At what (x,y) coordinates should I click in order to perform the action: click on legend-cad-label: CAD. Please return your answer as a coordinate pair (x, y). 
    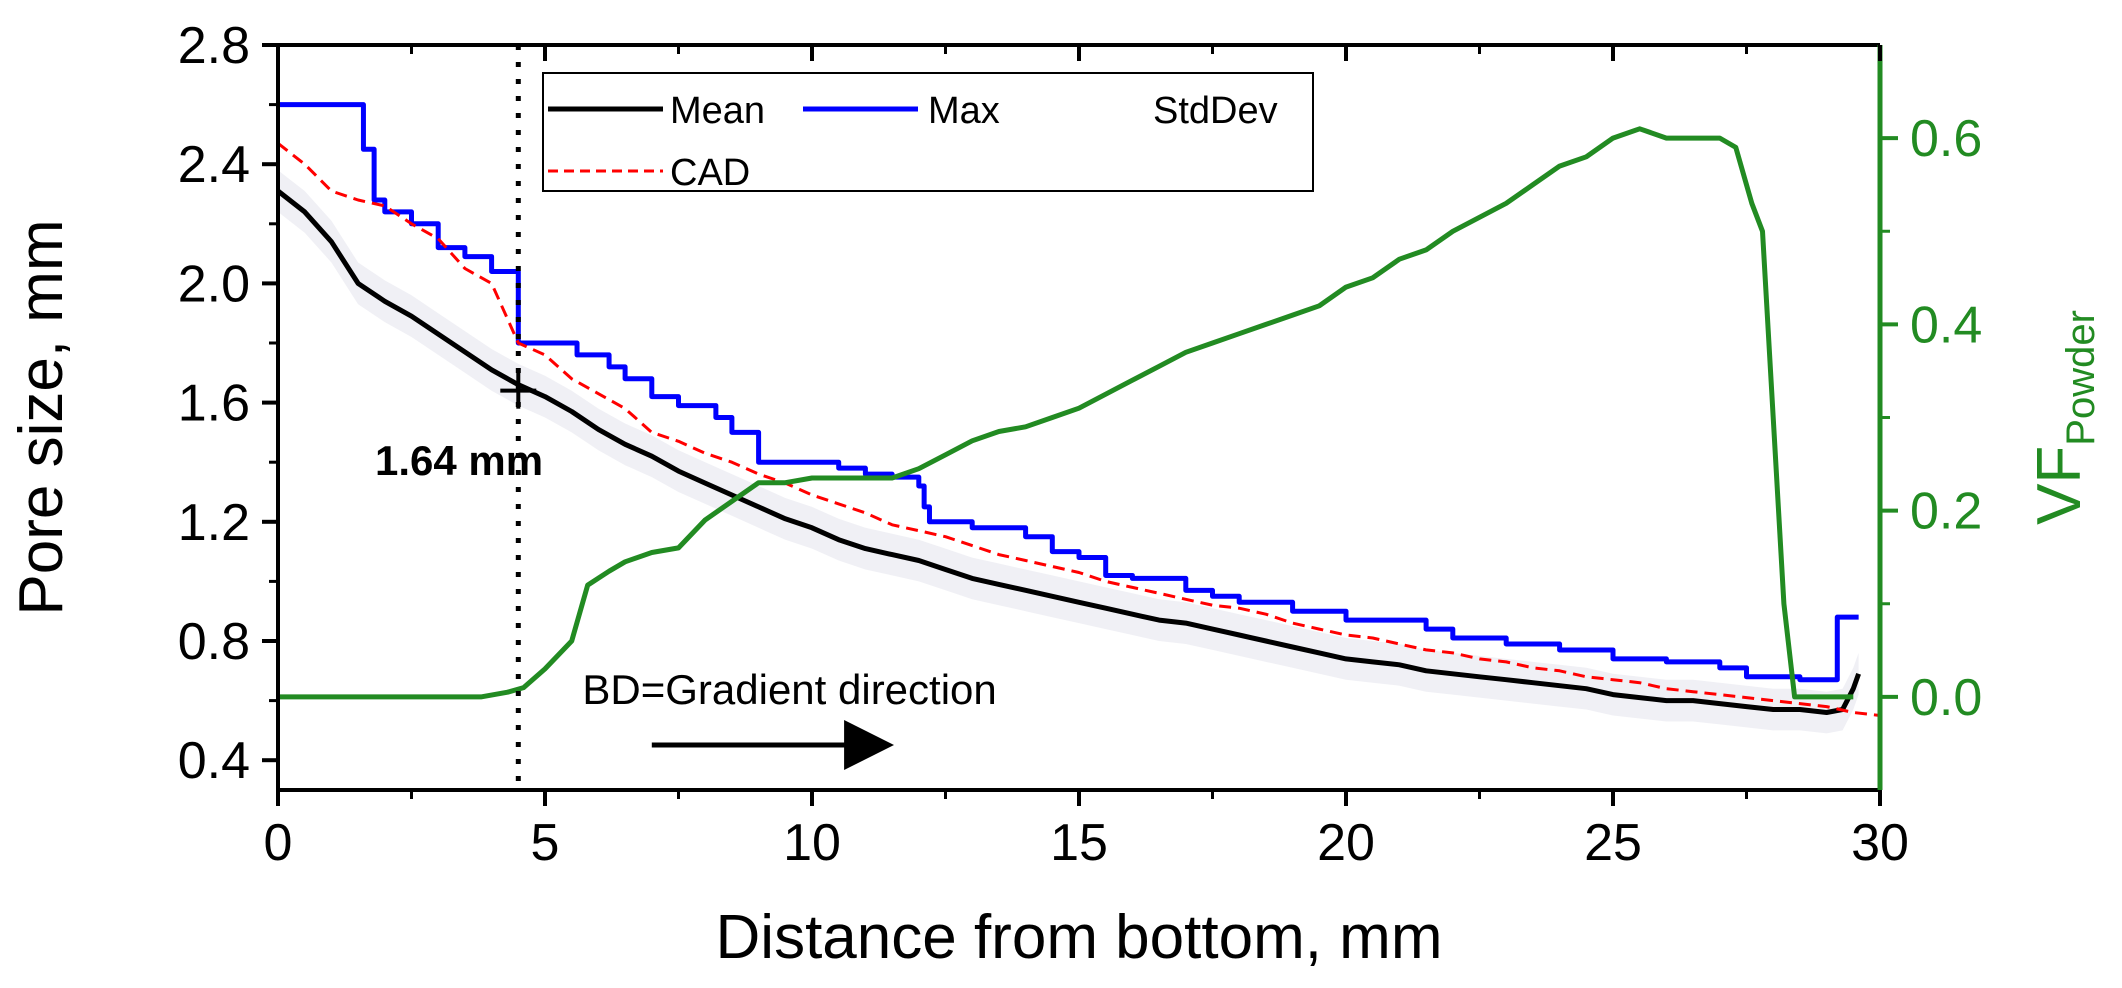
    Looking at the image, I should click on (710, 173).